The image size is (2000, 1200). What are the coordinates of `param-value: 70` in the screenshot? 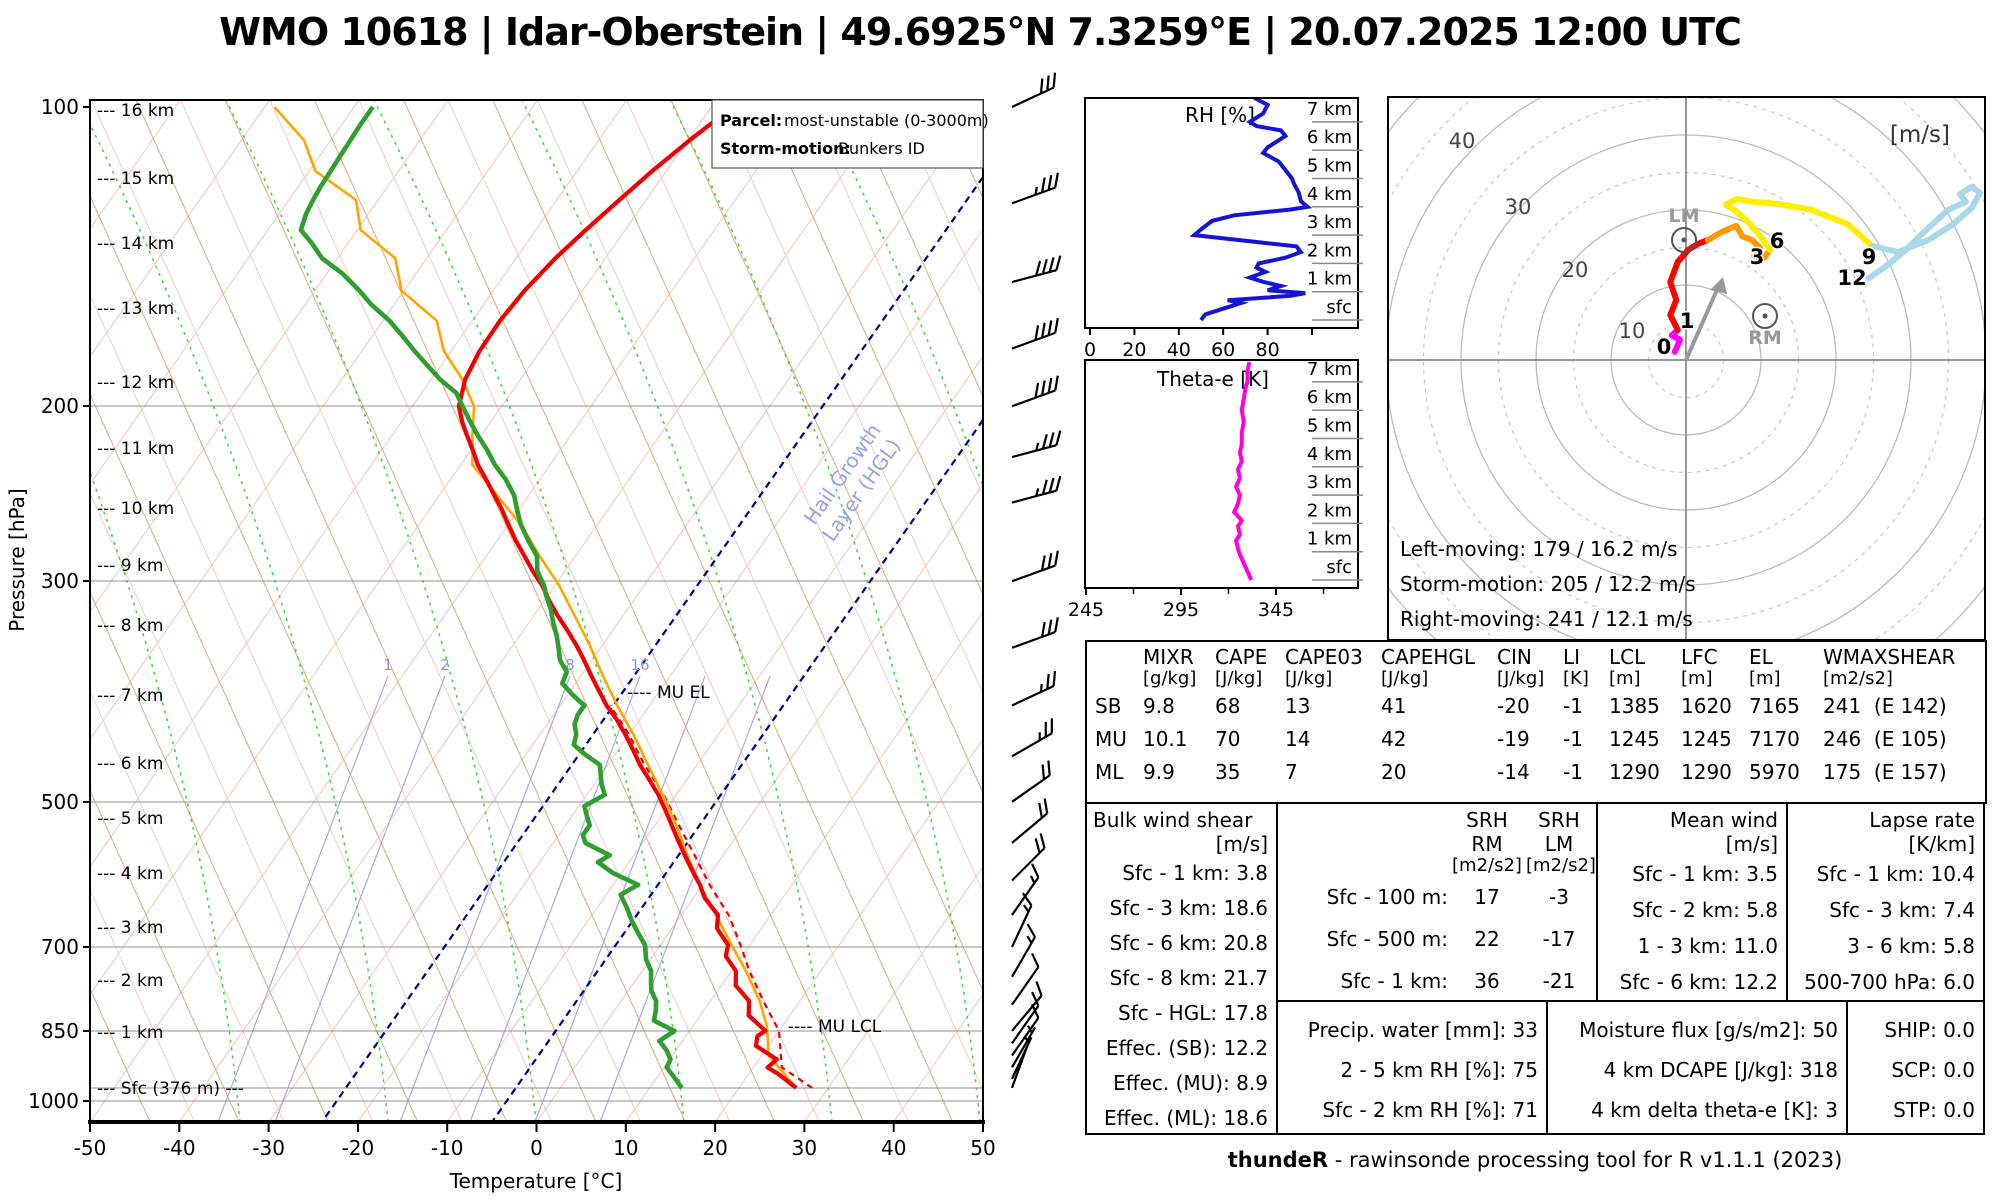 It's located at (1228, 739).